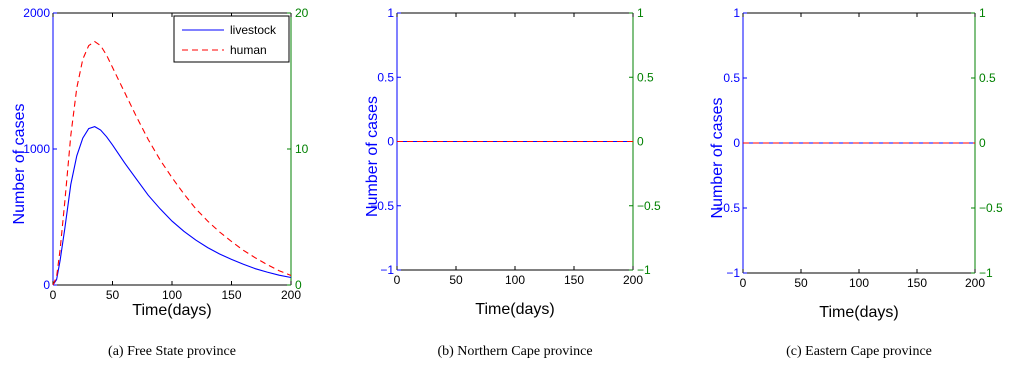 The height and width of the screenshot is (371, 1010). I want to click on y-tick-label-right: 20, so click(302, 13).